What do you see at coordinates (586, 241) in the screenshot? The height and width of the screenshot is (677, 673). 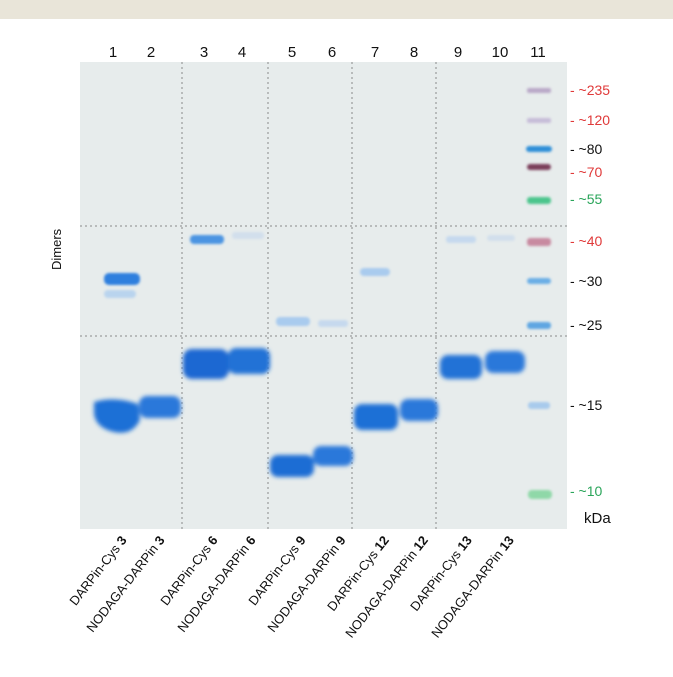 I see `mw-marker-40: - ~40` at bounding box center [586, 241].